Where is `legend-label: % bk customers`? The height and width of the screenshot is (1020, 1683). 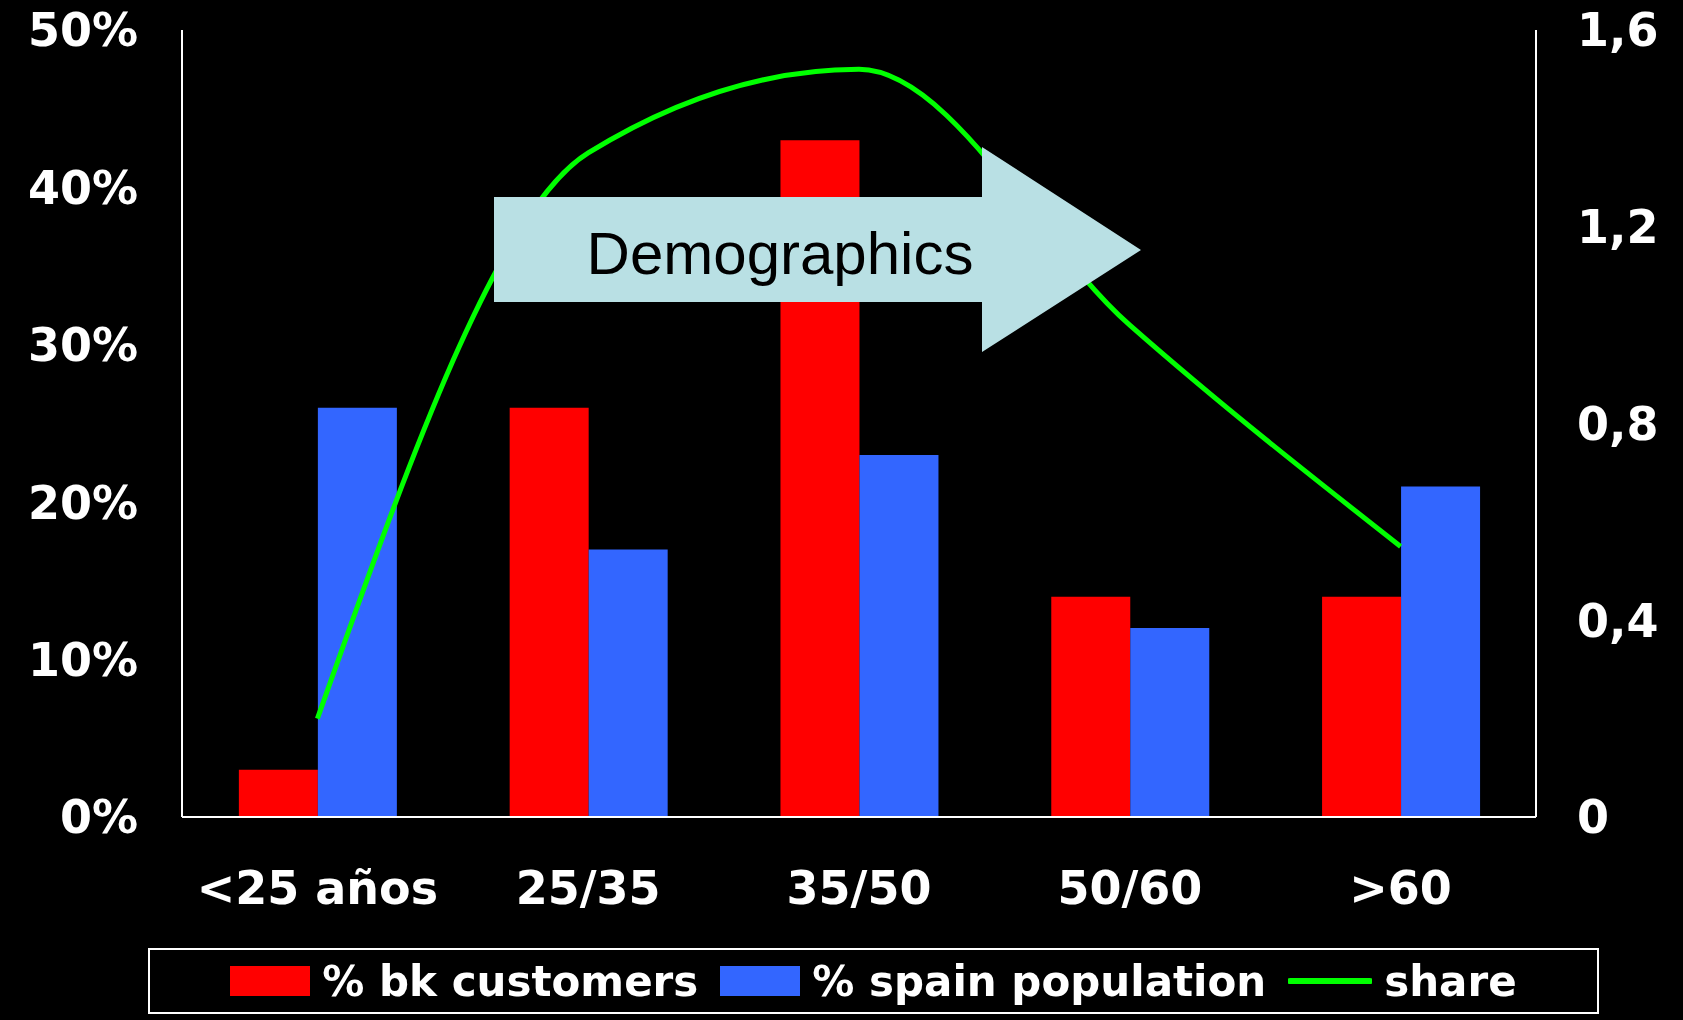 legend-label: % bk customers is located at coordinates (510, 981).